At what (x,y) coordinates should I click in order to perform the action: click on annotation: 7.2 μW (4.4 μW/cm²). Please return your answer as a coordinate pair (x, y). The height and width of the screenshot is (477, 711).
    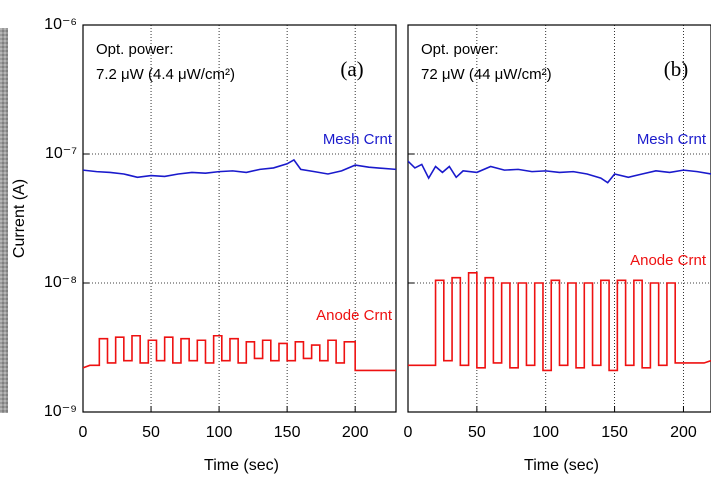
    Looking at the image, I should click on (165, 74).